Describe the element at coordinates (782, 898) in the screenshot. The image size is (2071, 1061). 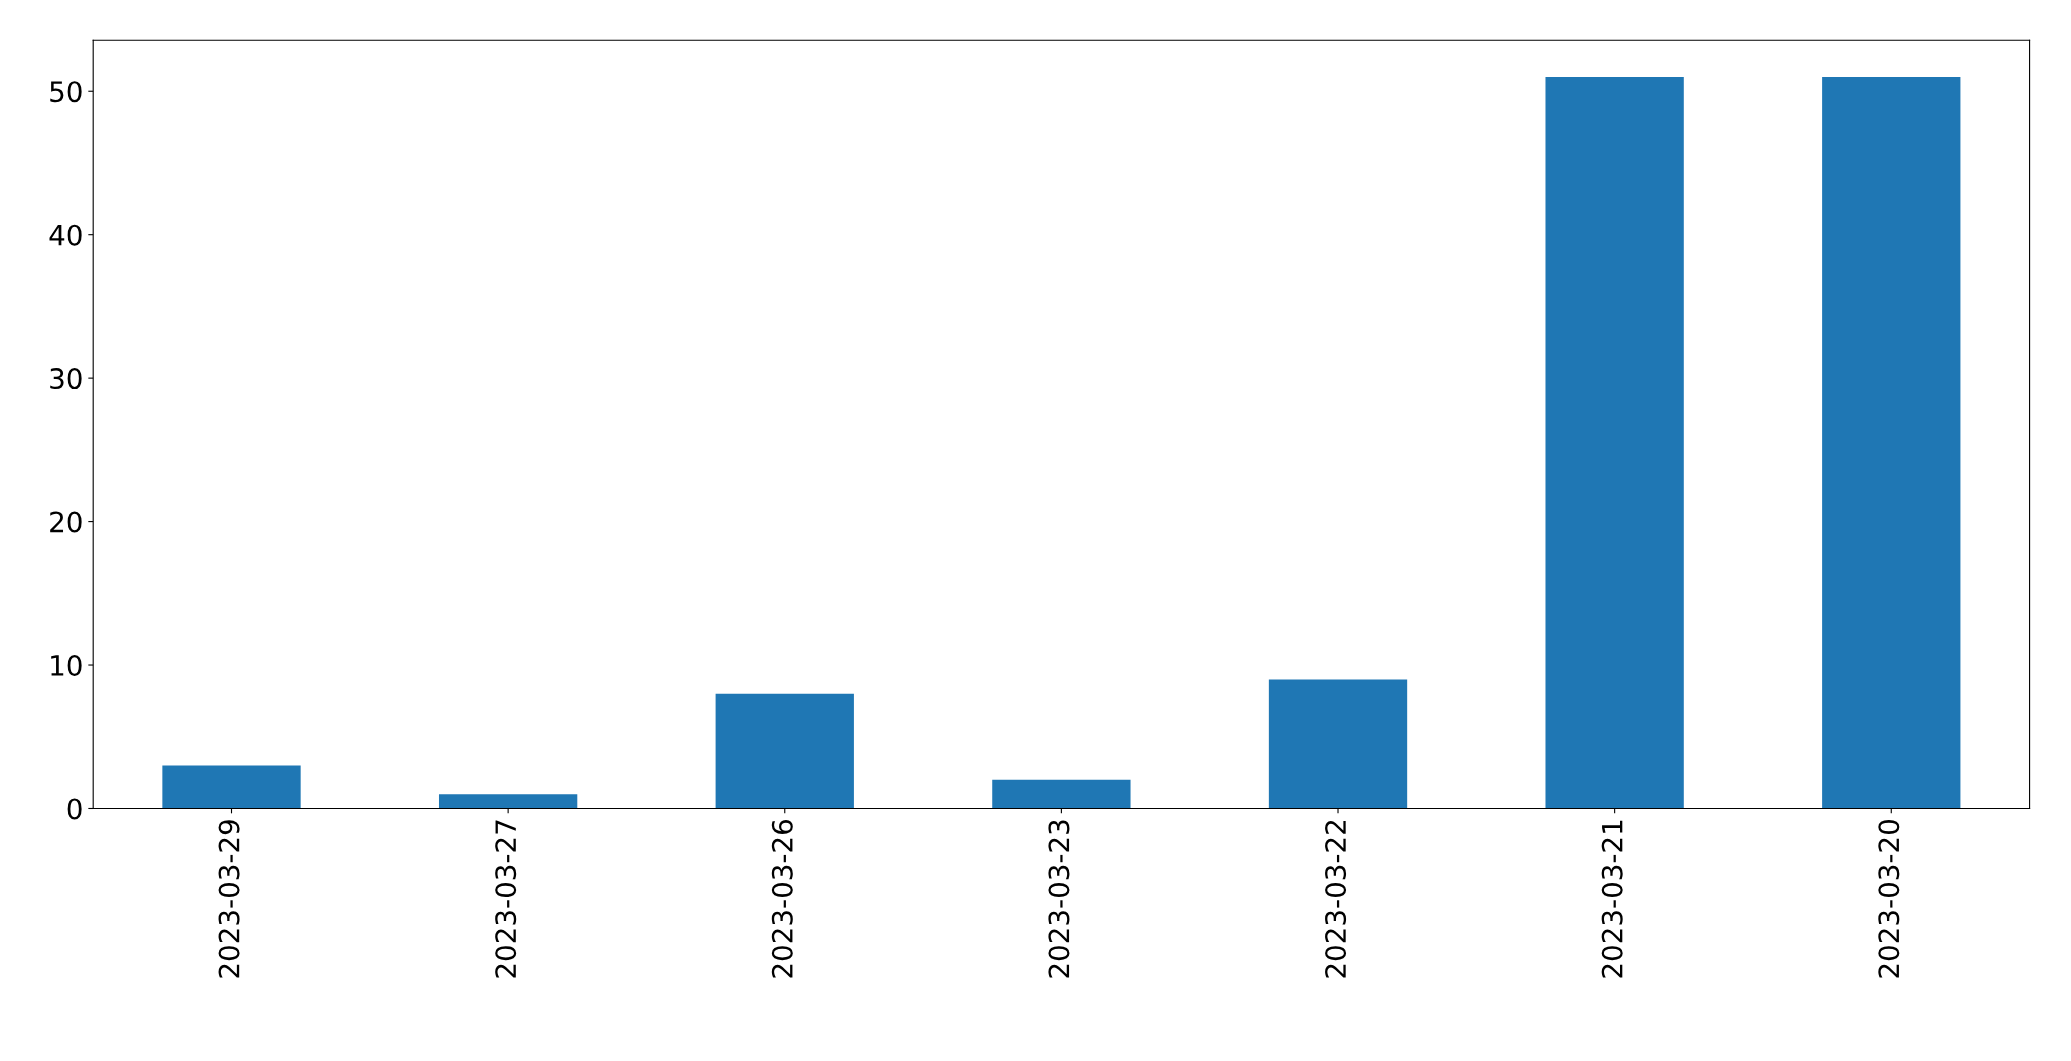
I see `x-tick-label: 2023-03-26` at that location.